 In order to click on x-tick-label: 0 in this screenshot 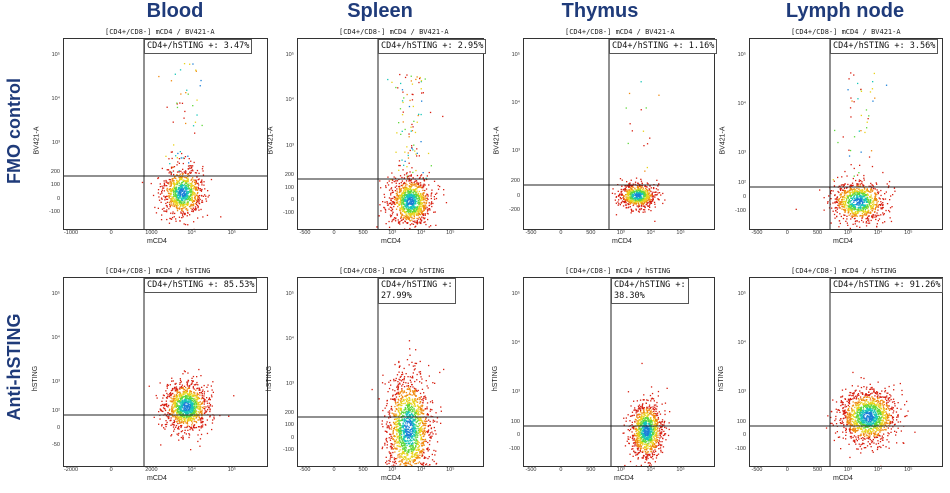, I will do `click(111, 470)`.